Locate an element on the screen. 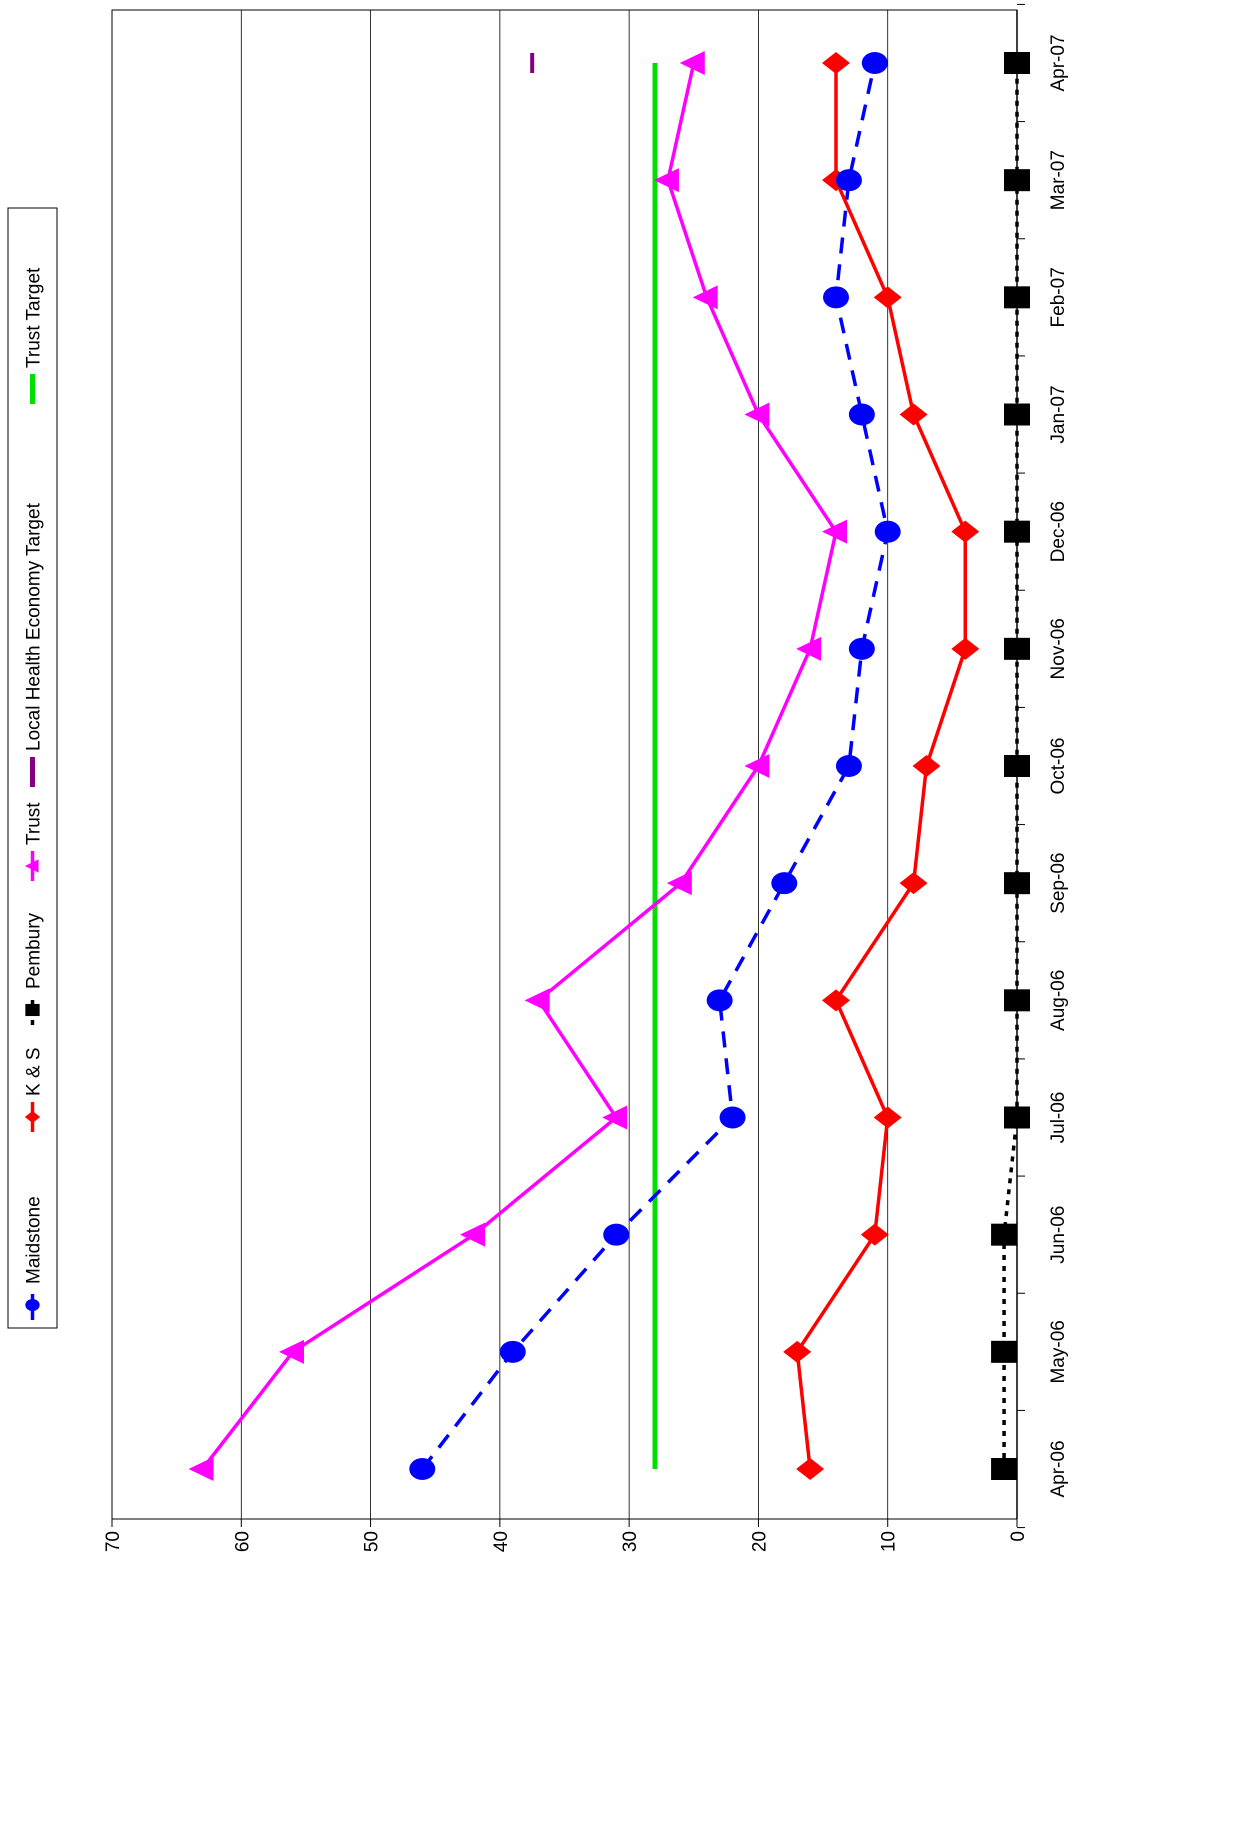  legend-label: Trust Target is located at coordinates (34, 317).